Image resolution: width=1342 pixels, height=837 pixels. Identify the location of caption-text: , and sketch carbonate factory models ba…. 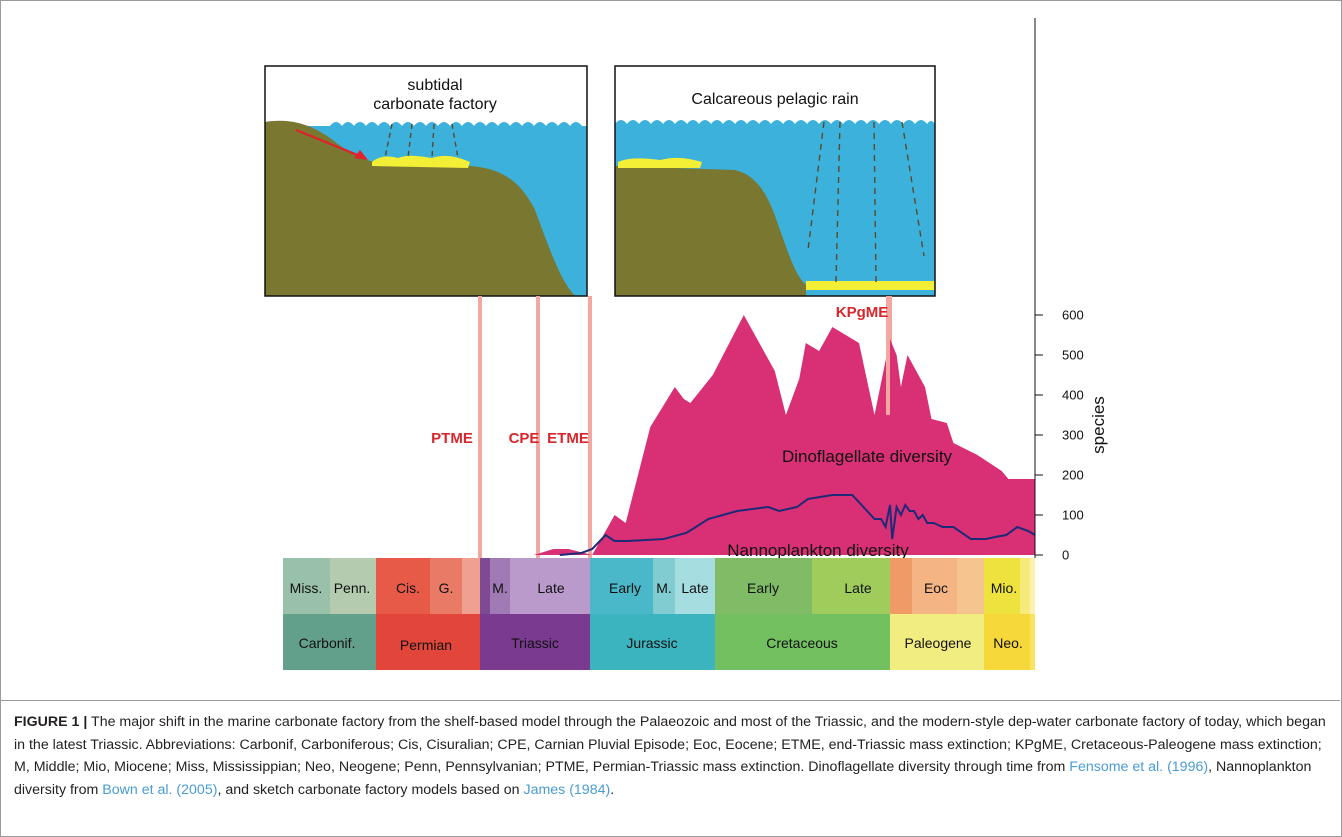
(370, 789).